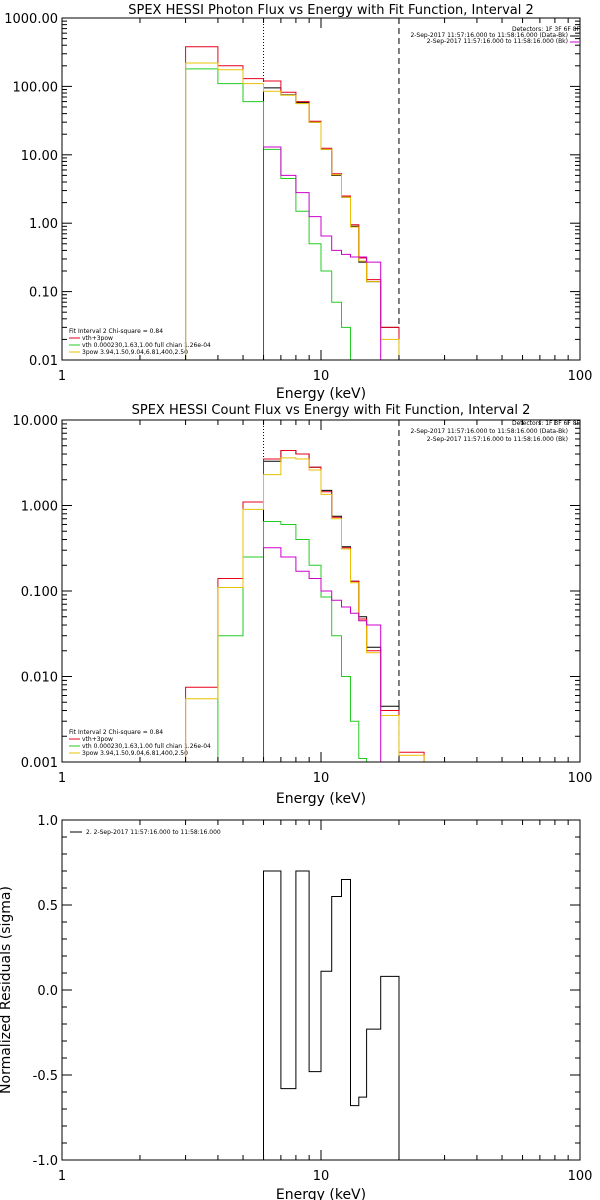 The image size is (600, 1200). What do you see at coordinates (31, 19) in the screenshot?
I see `y-tick-label: 1000.00` at bounding box center [31, 19].